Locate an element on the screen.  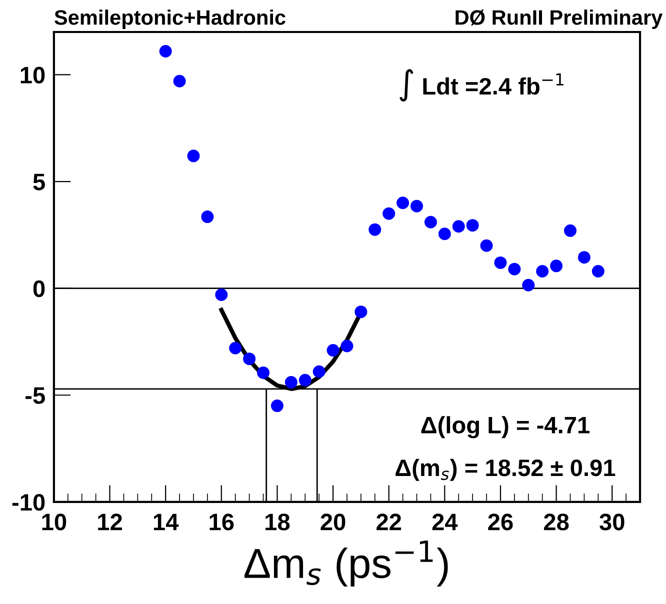
x-tick-label: 12 is located at coordinates (110, 522).